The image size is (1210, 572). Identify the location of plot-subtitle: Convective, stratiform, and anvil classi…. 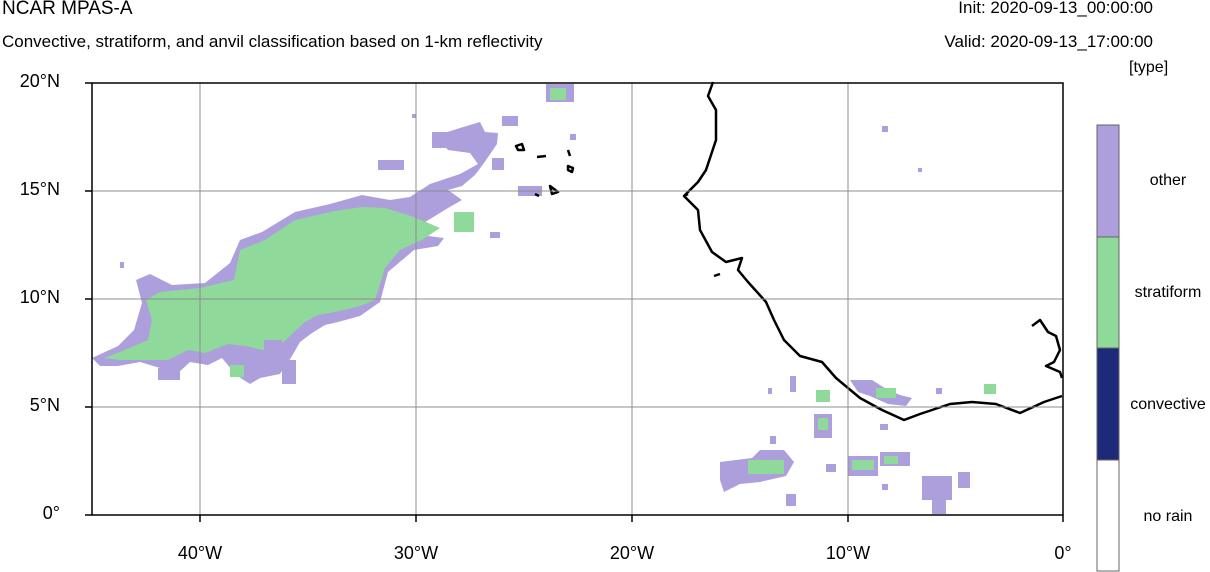
(272, 41).